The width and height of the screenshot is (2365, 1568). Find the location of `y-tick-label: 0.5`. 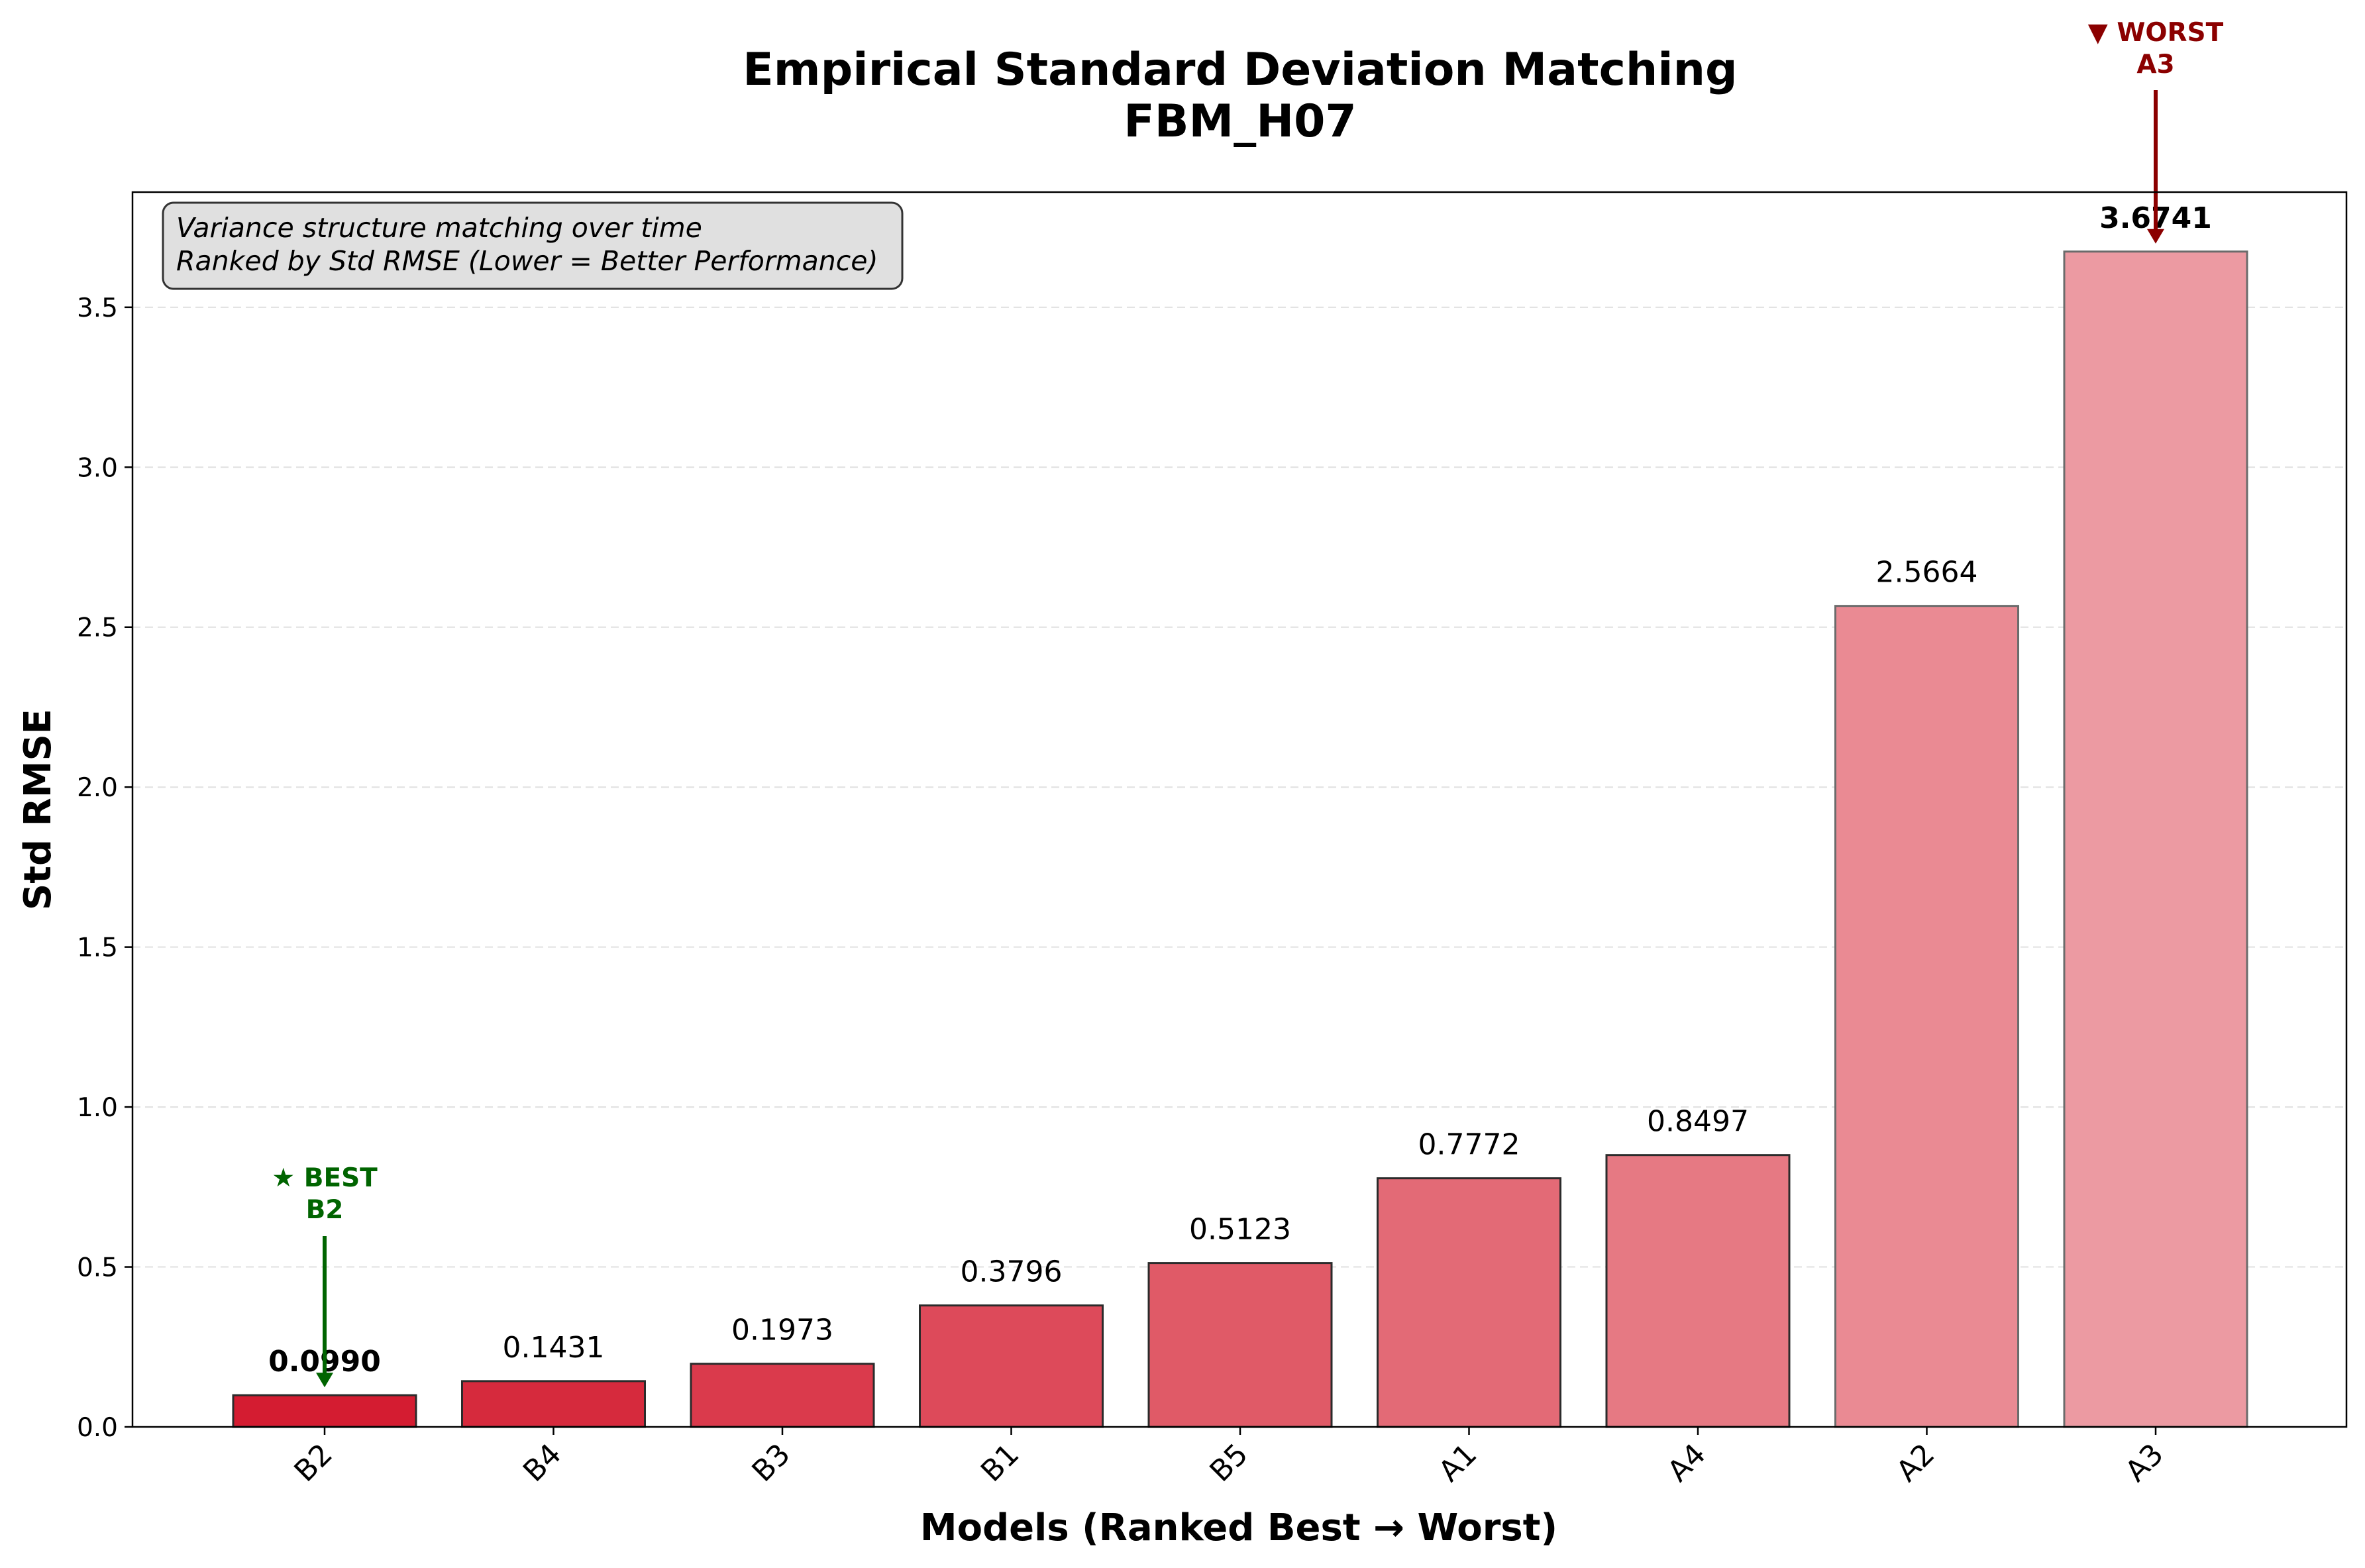

y-tick-label: 0.5 is located at coordinates (97, 1268).